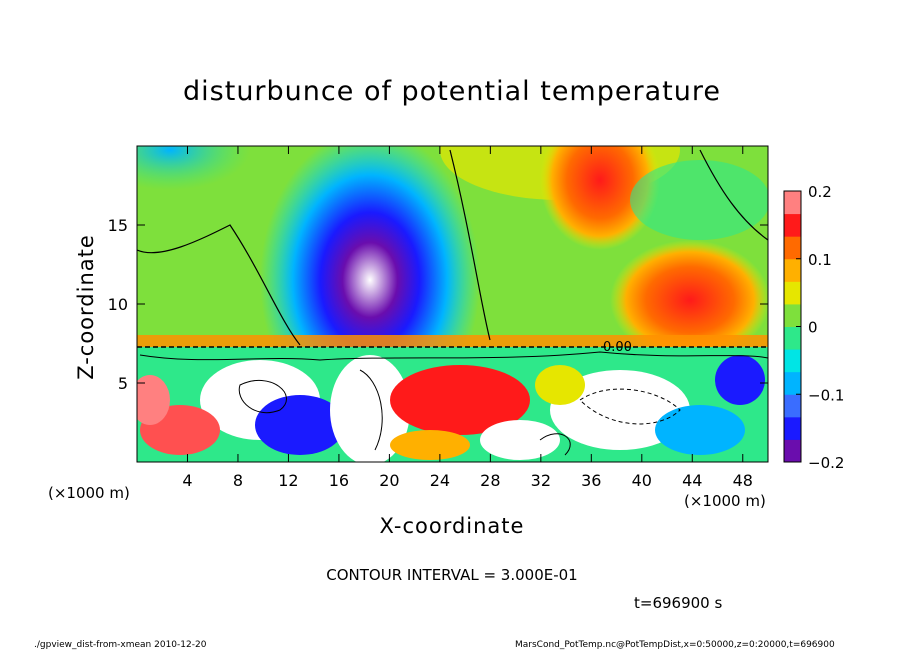 The height and width of the screenshot is (654, 904). What do you see at coordinates (541, 480) in the screenshot?
I see `x-tick-label: 32` at bounding box center [541, 480].